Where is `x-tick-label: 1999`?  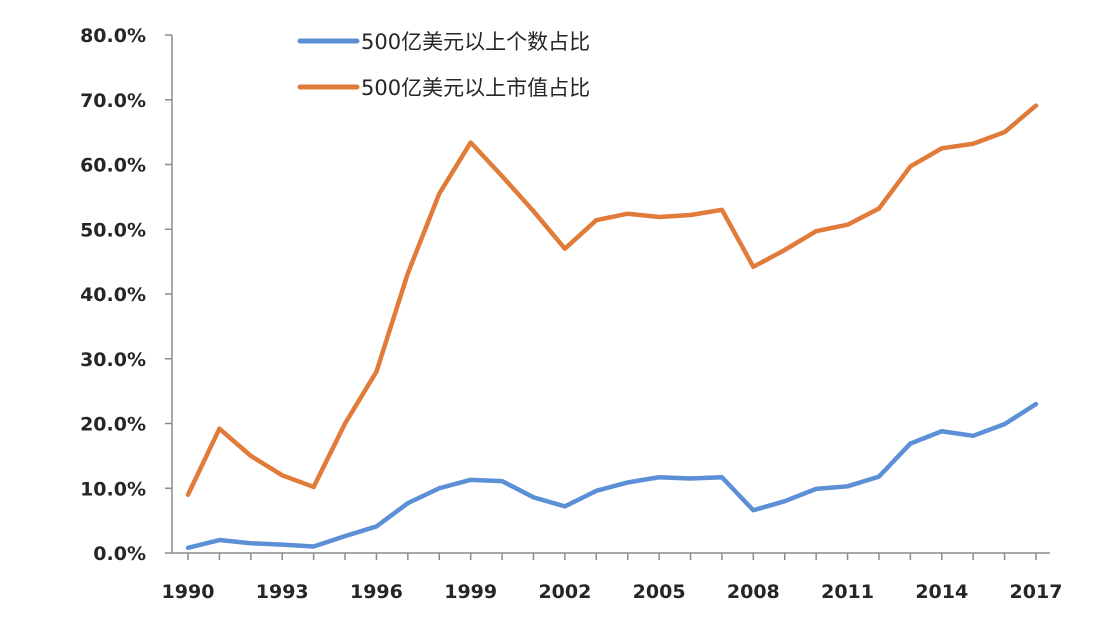
x-tick-label: 1999 is located at coordinates (470, 592).